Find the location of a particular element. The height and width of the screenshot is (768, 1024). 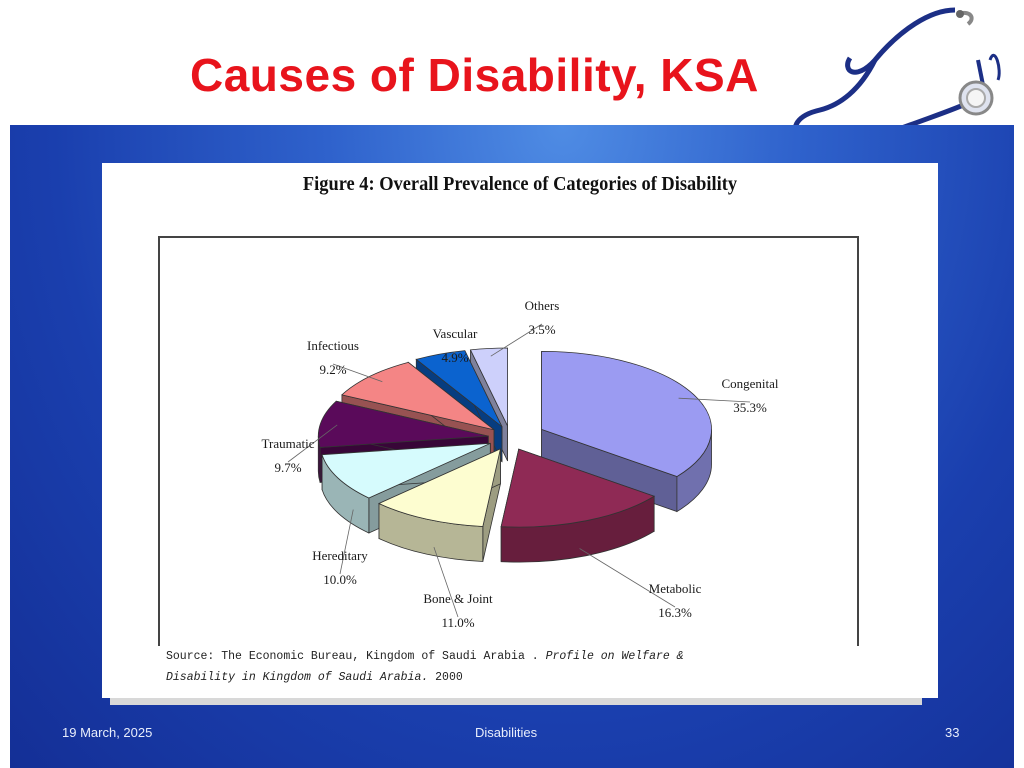

slice-value-hereditary: 10.0% is located at coordinates (340, 579).